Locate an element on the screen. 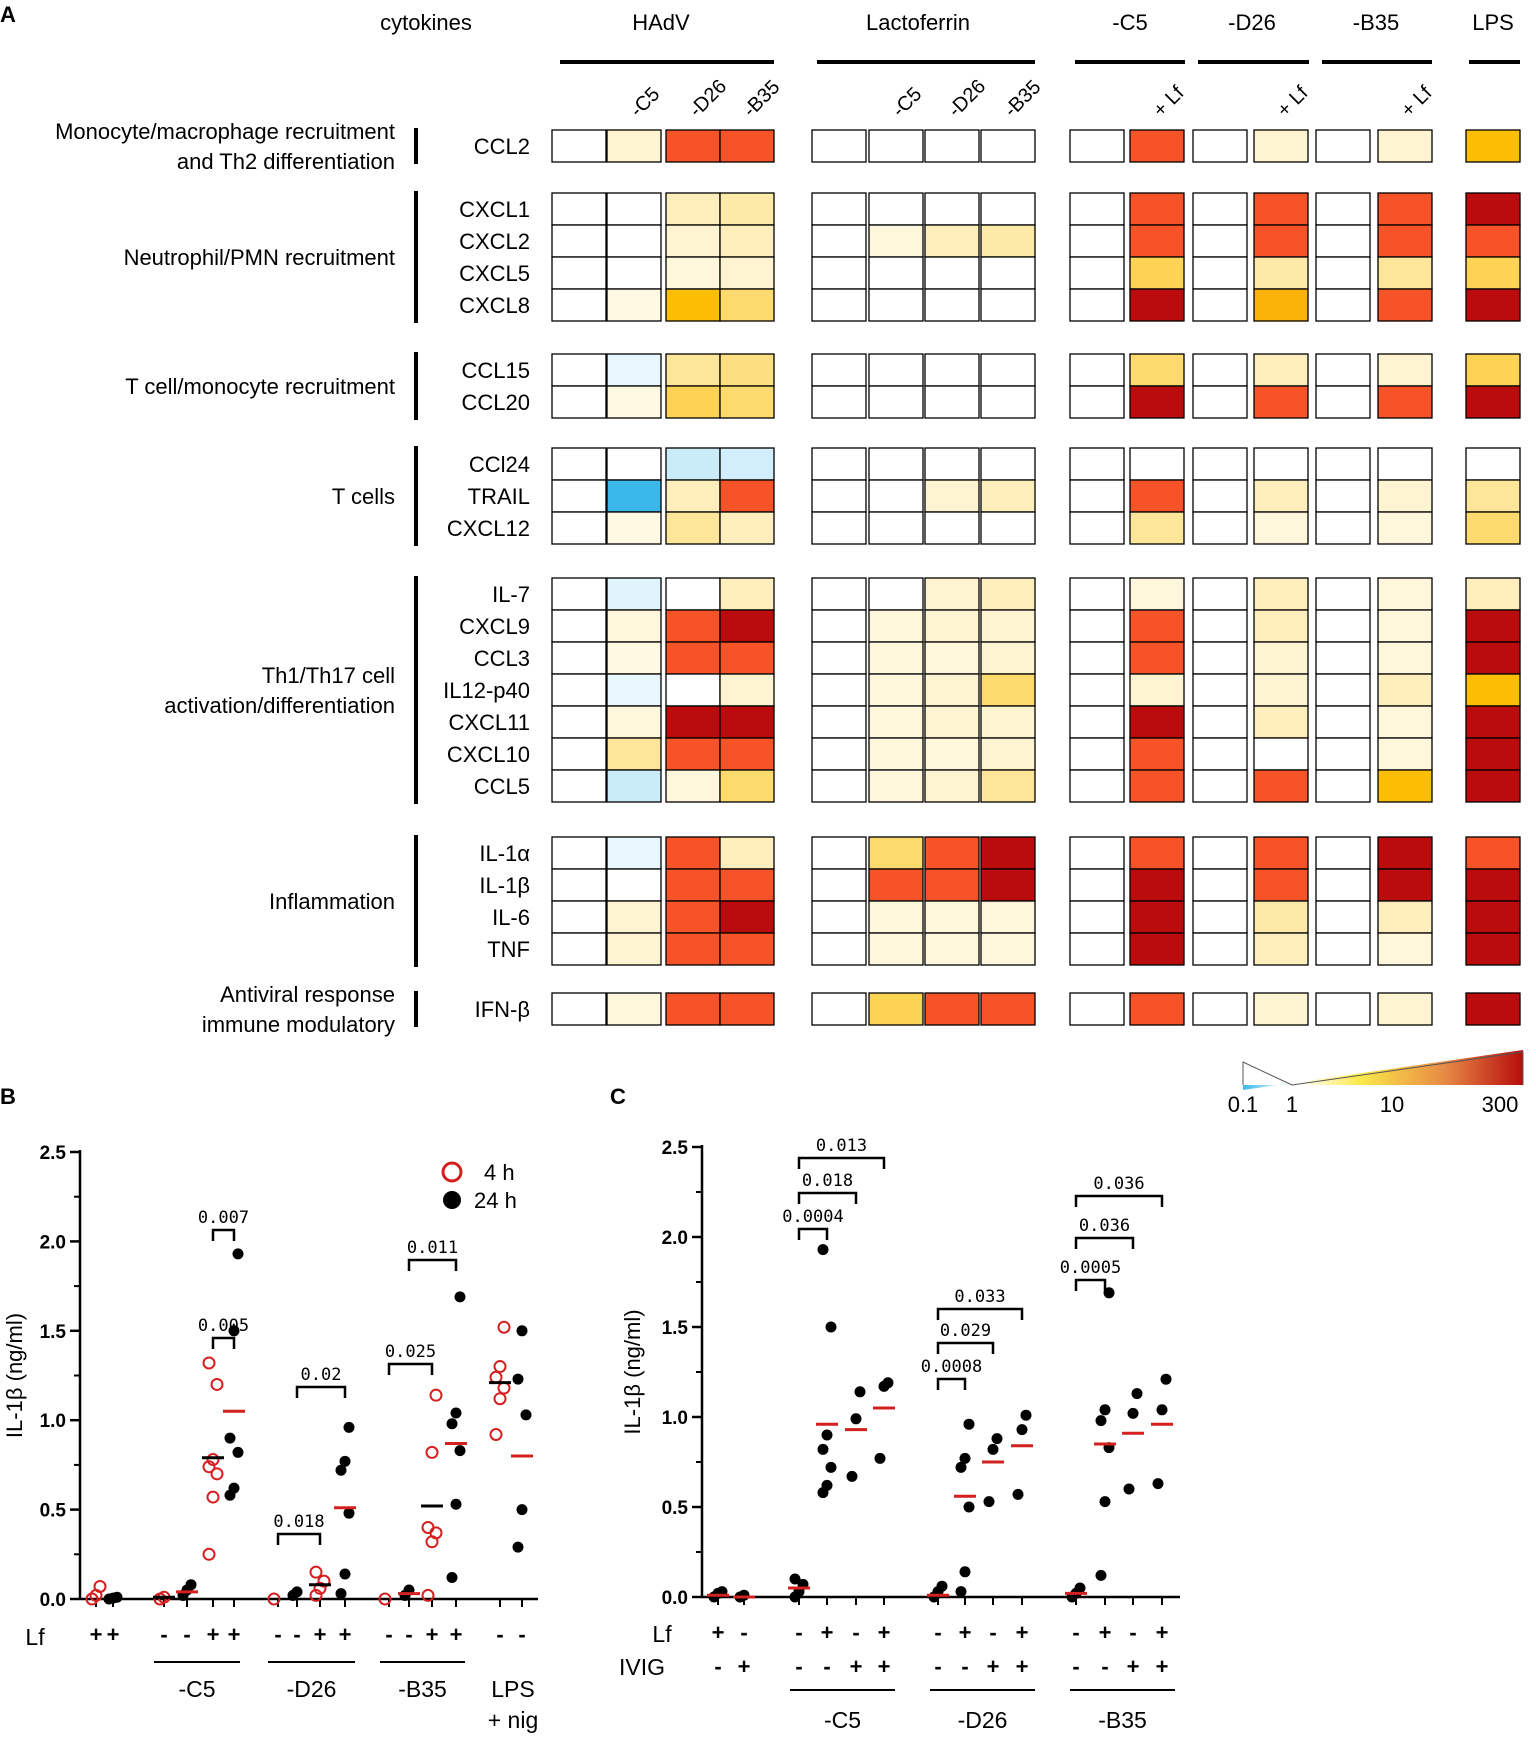 The width and height of the screenshot is (1536, 1740). column-subheader: -B35 is located at coordinates (1022, 98).